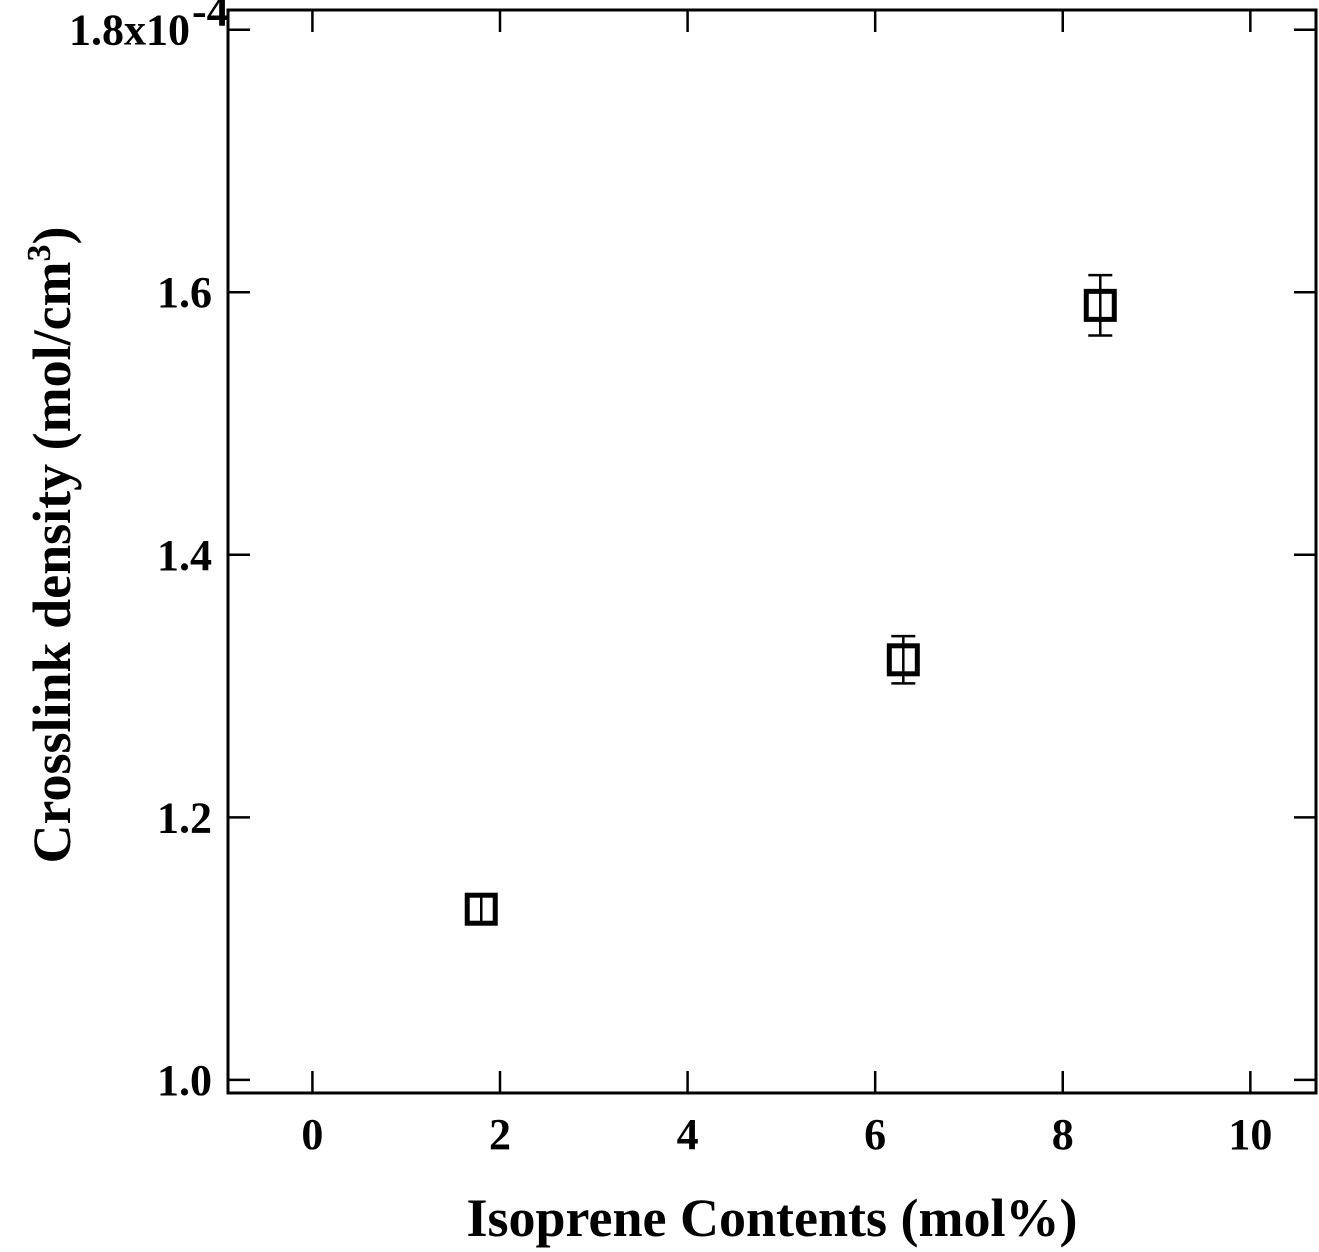 Image resolution: width=1319 pixels, height=1252 pixels. What do you see at coordinates (772, 1218) in the screenshot?
I see `x-axis-title: Isoprene Contents (mol%)` at bounding box center [772, 1218].